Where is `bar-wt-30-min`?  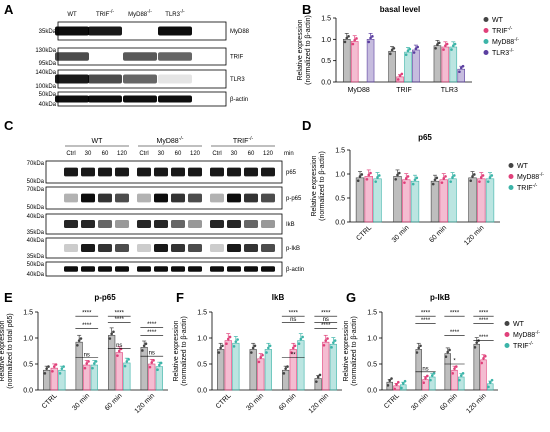
bar-wt-30-min is located at coordinates (418, 370).